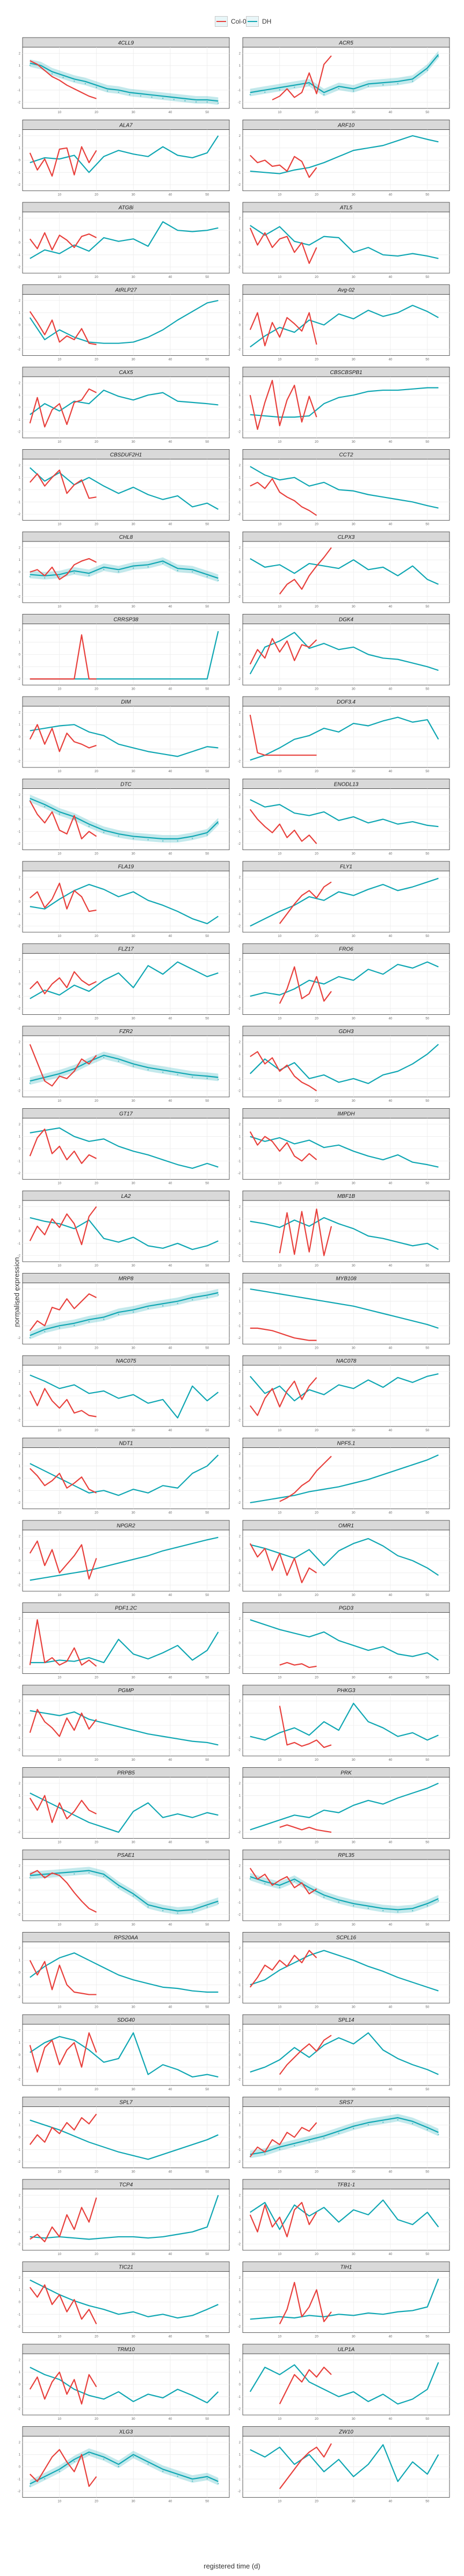  I want to click on facet-panel: TIH1 10 20 30 40 50 -2 -1 0 1 2, so click(344, 2300).